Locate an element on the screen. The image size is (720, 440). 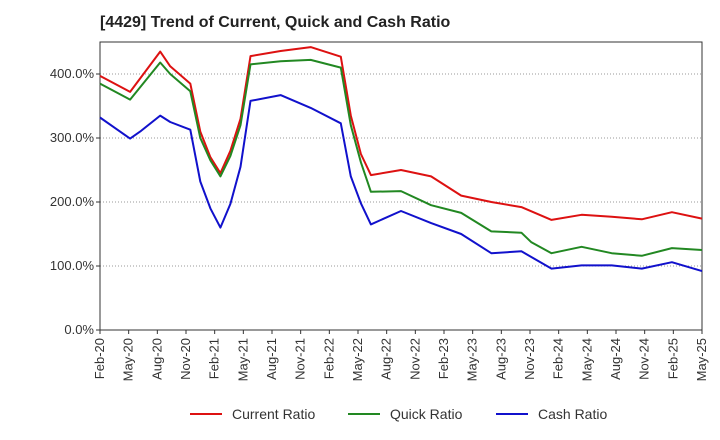
x-tick-label: Nov-21 is located at coordinates (300, 359).